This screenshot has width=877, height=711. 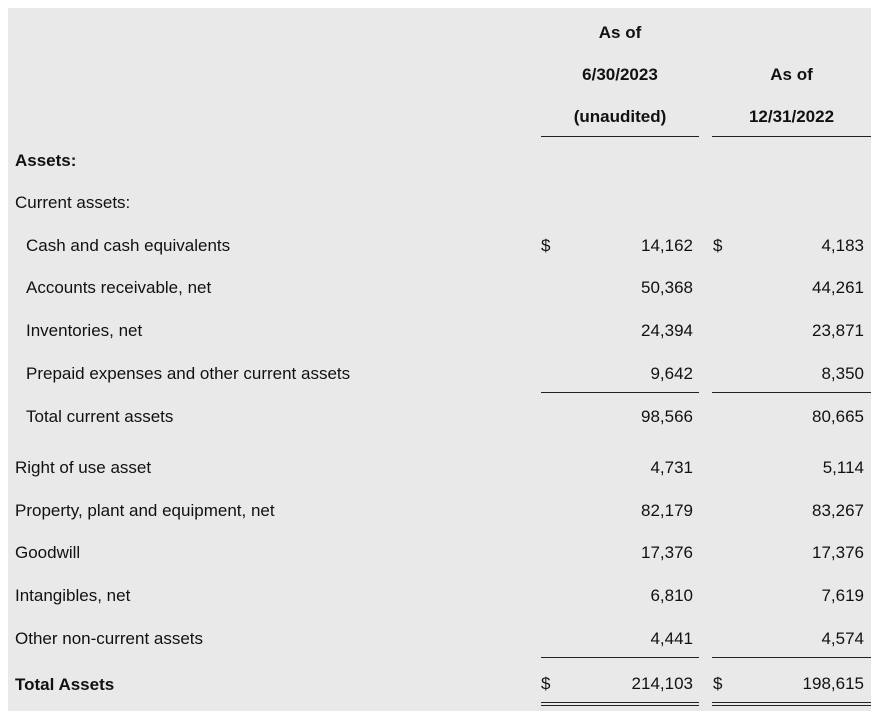 I want to click on row-label-total-current: Total current assets, so click(x=100, y=416).